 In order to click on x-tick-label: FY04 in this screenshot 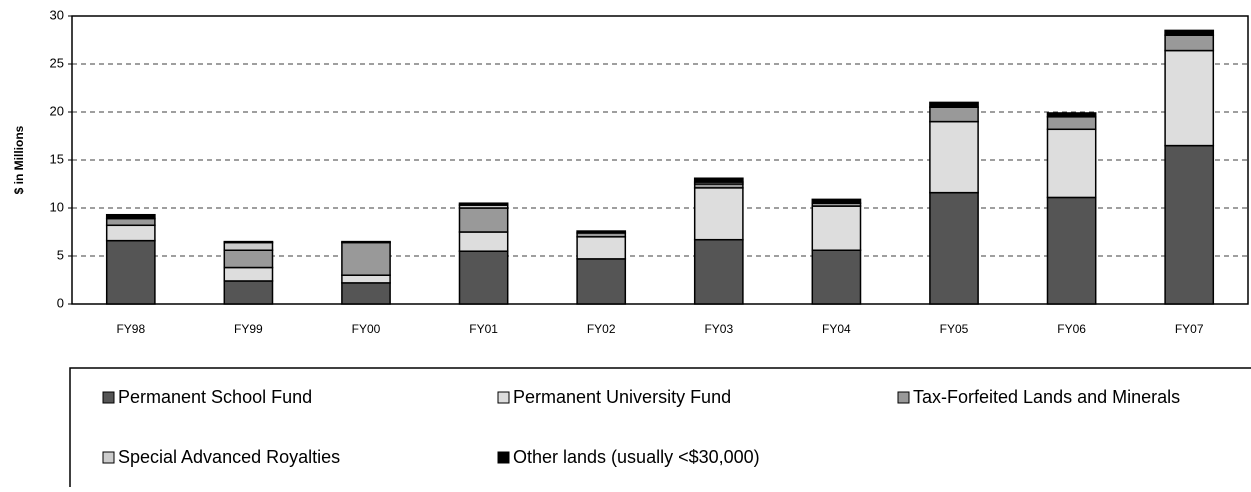, I will do `click(836, 329)`.